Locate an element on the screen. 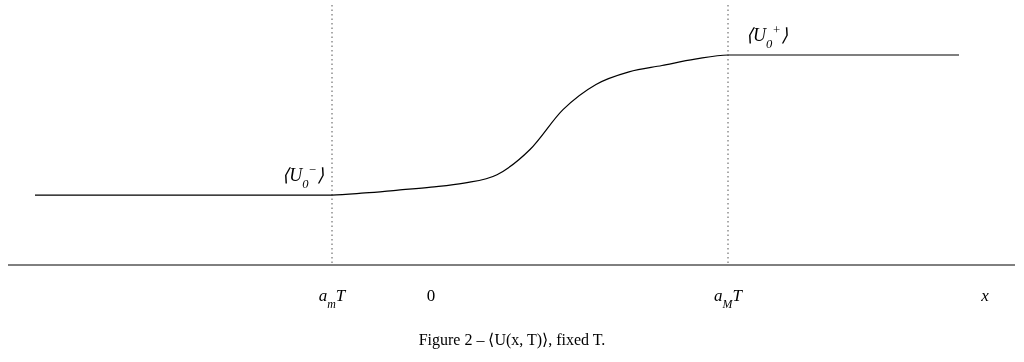  annotation: ⟨U$_{0}$$^{+}$⟩ is located at coordinates (767, 37).